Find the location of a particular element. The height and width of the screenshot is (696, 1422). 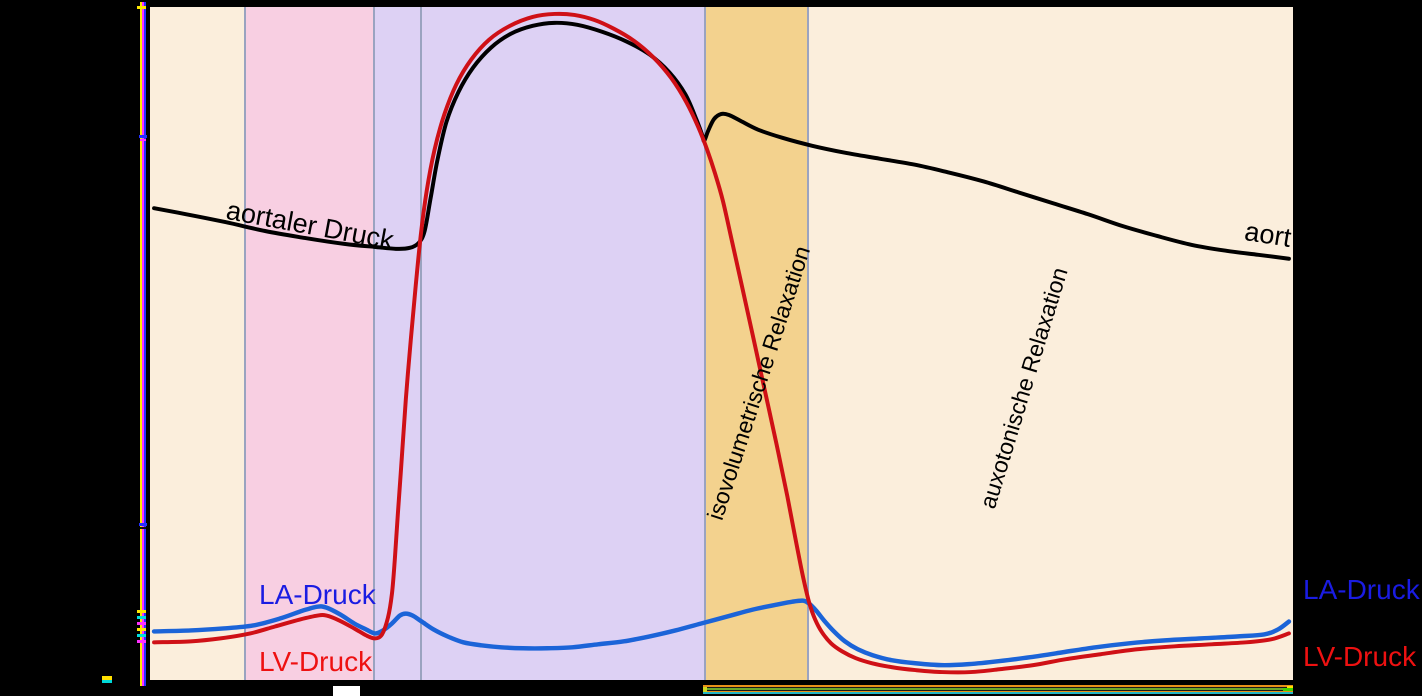

la-pressure-label-right: LA-Druck is located at coordinates (1361, 589).